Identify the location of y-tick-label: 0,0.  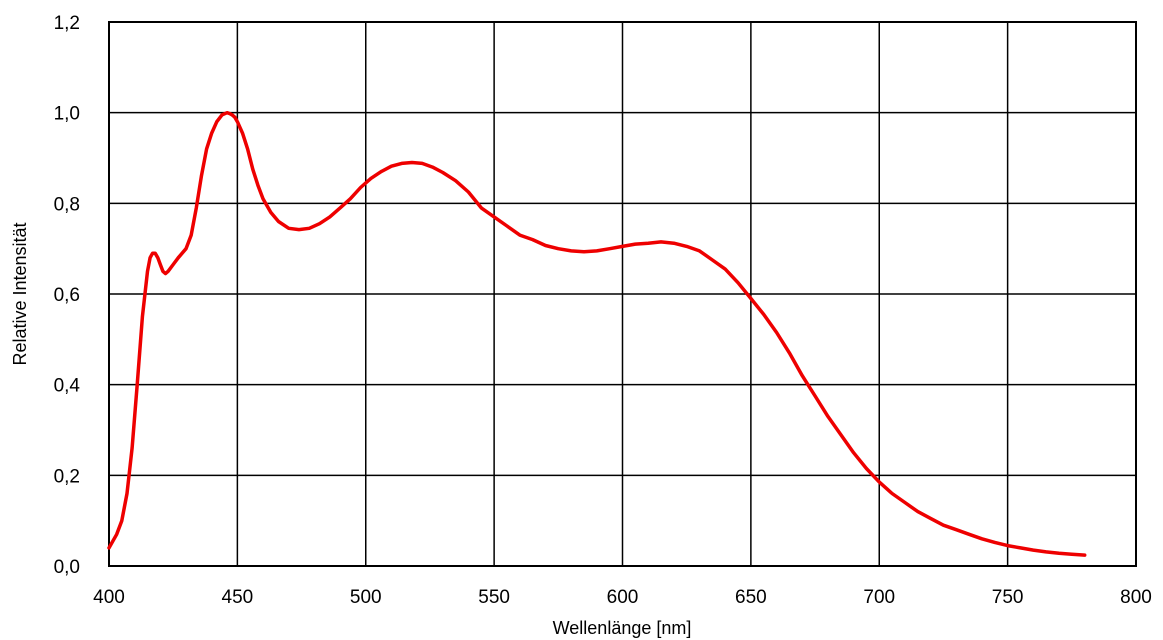
(67, 567).